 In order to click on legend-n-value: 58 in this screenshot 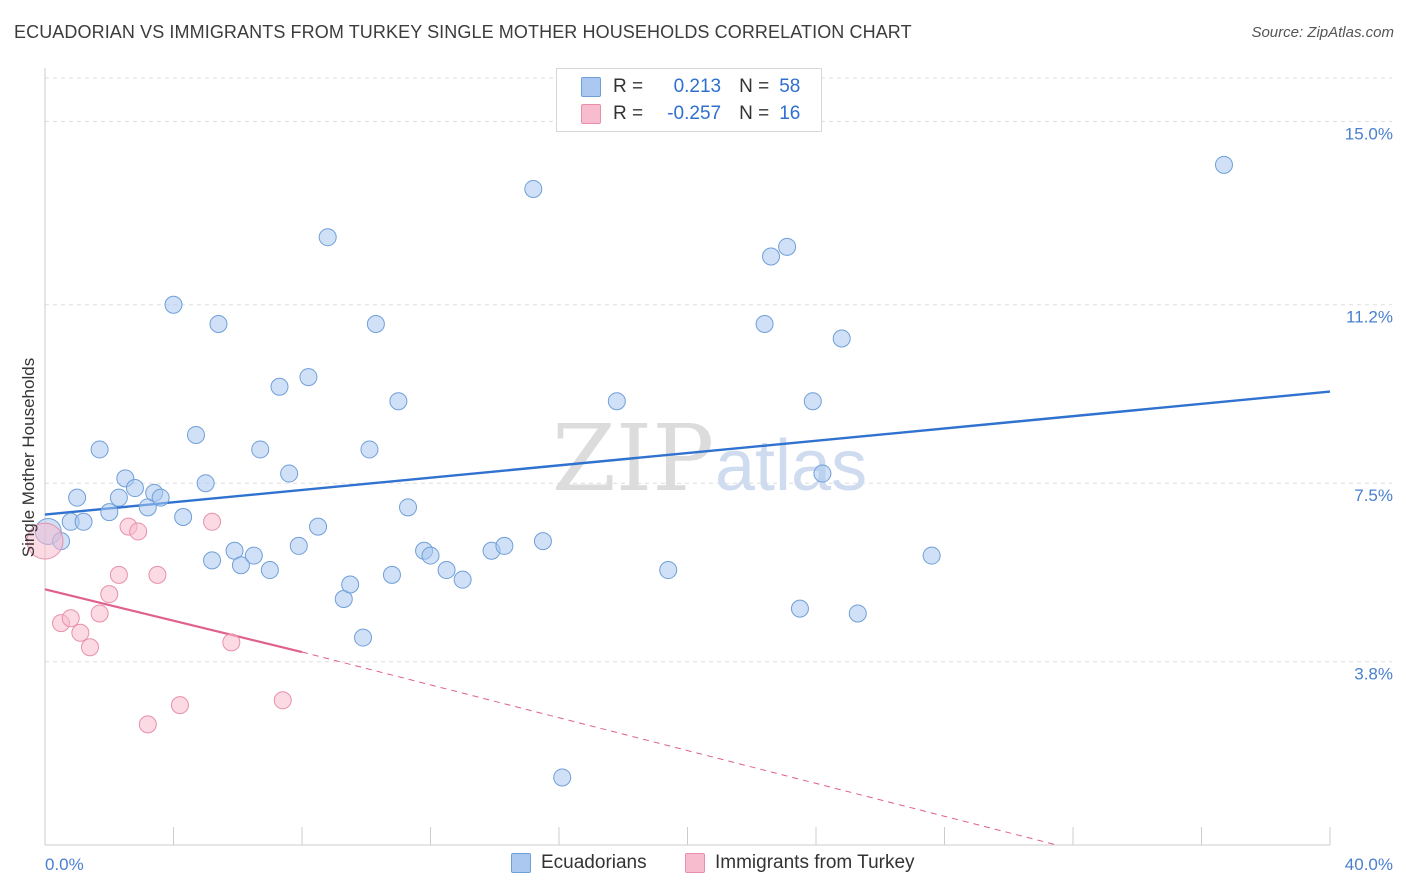, I will do `click(790, 86)`.